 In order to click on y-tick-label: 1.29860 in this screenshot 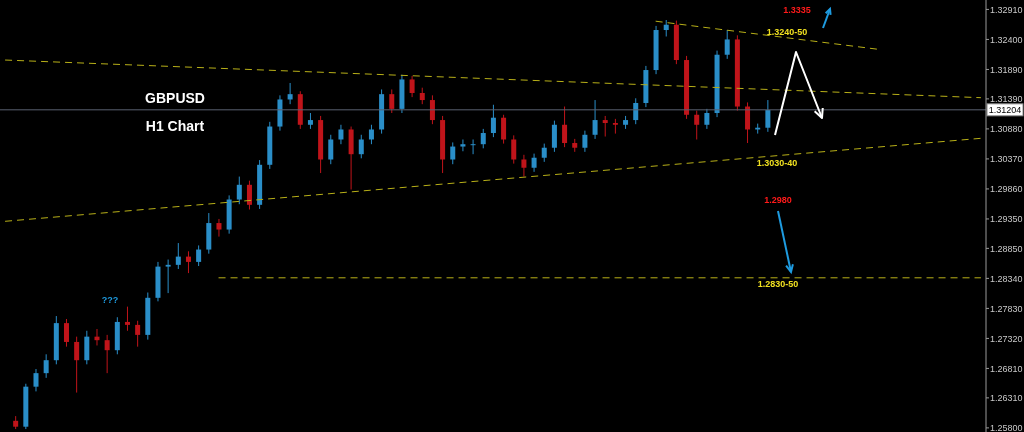, I will do `click(1006, 189)`.